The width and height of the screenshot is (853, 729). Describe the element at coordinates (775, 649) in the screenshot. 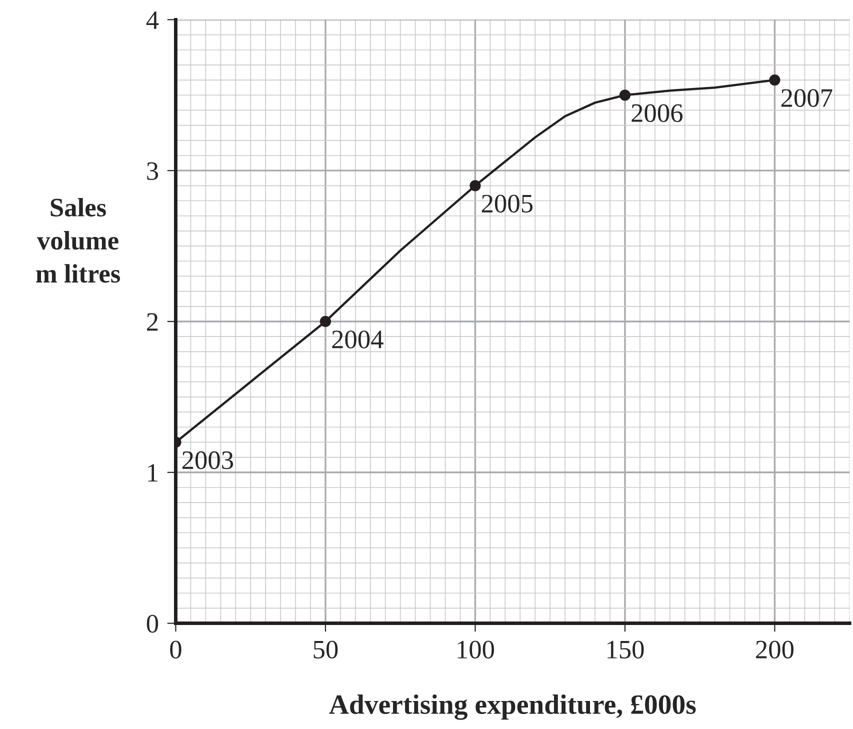

I see `x-tick-label: 200` at that location.